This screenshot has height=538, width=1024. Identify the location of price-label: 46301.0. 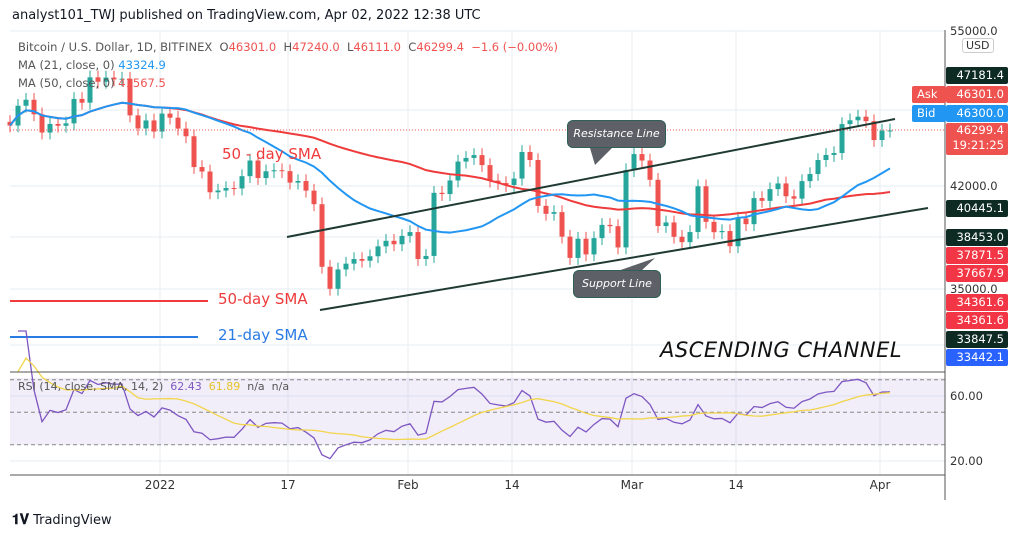
(977, 94).